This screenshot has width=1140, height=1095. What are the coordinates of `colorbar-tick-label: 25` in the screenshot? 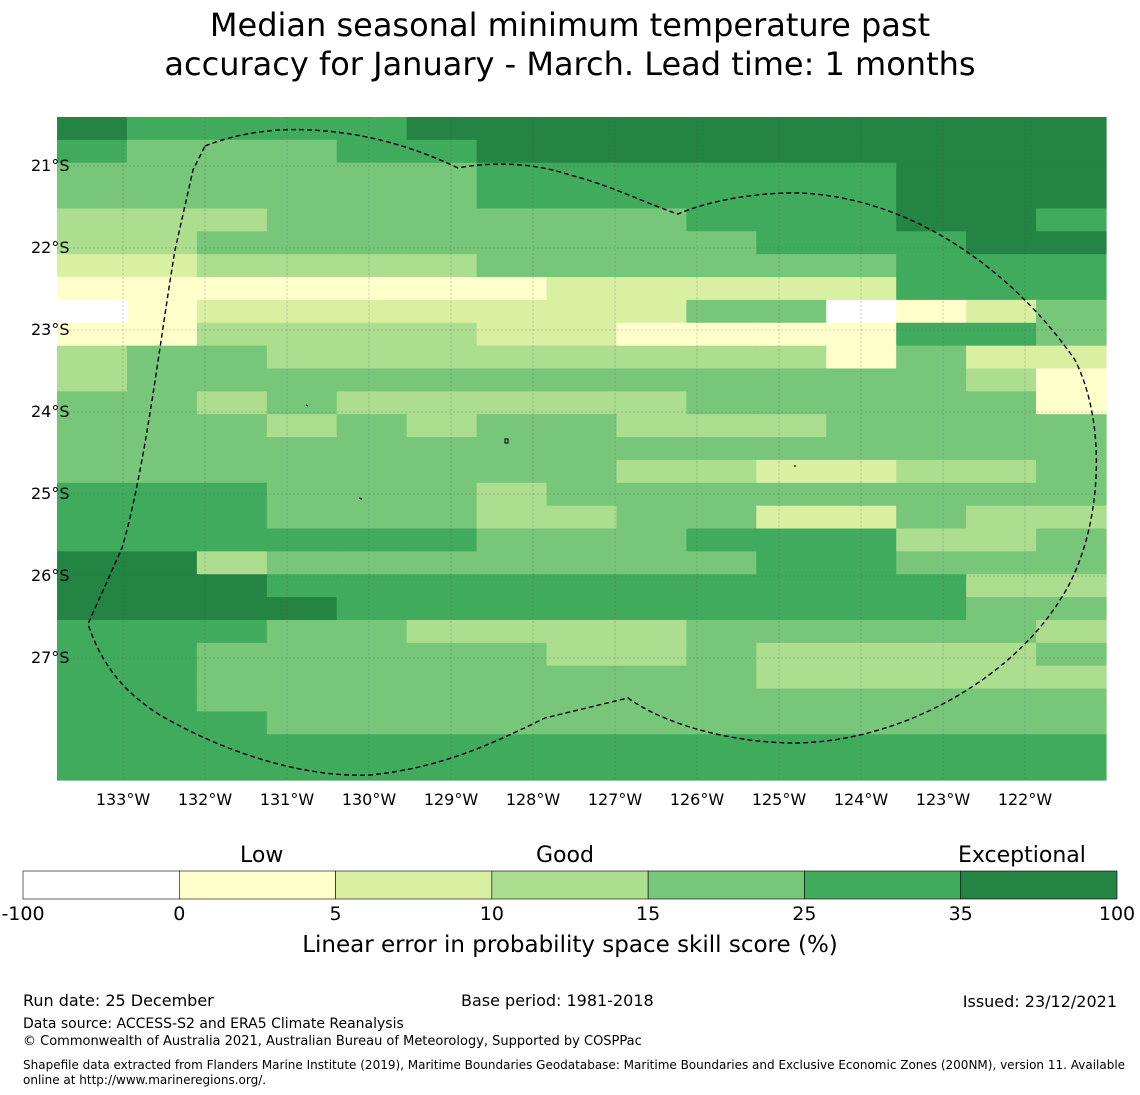 It's located at (804, 914).